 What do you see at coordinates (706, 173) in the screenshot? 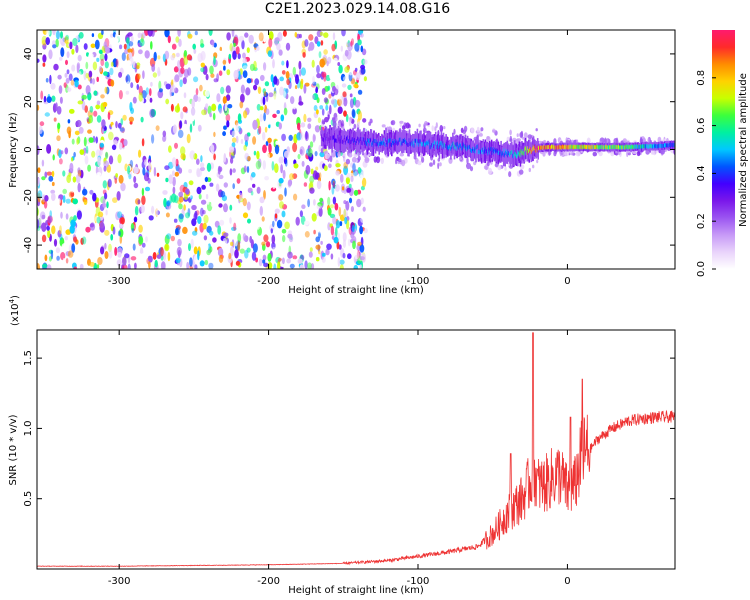
I see `colorbar-ticks: 0.0 0.2 0.4 0.6 0.8` at bounding box center [706, 173].